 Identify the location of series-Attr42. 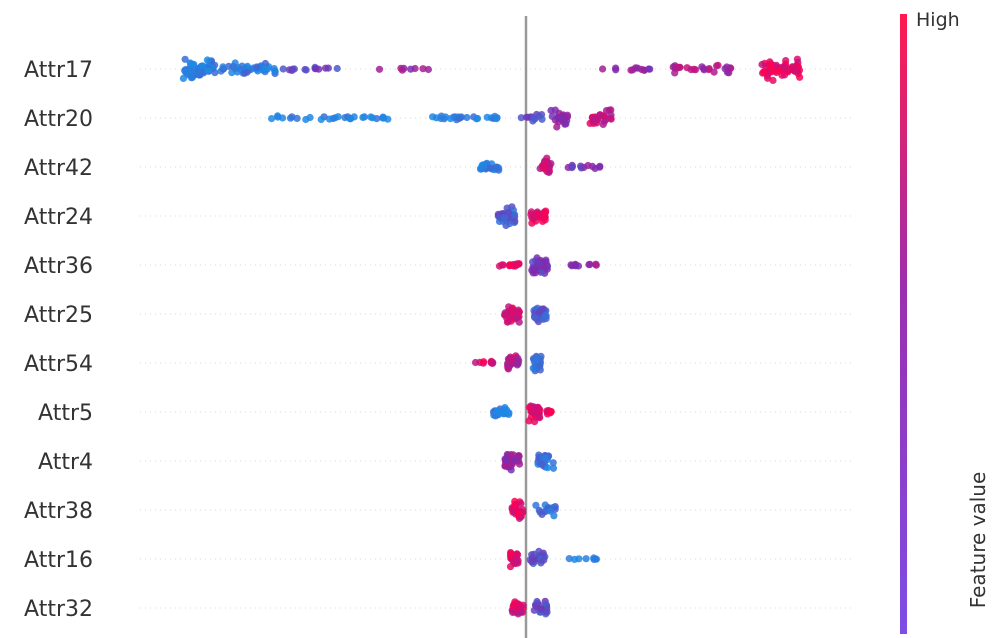
(540, 165).